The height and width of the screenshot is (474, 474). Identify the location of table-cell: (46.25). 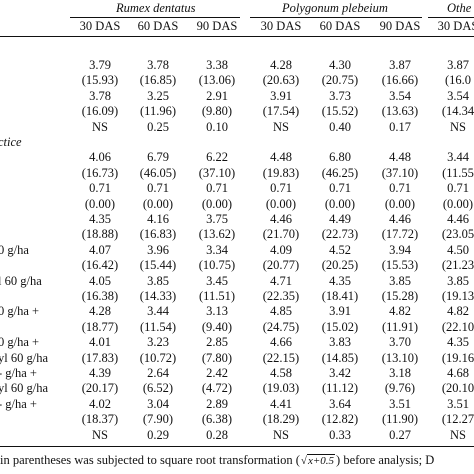
(340, 172).